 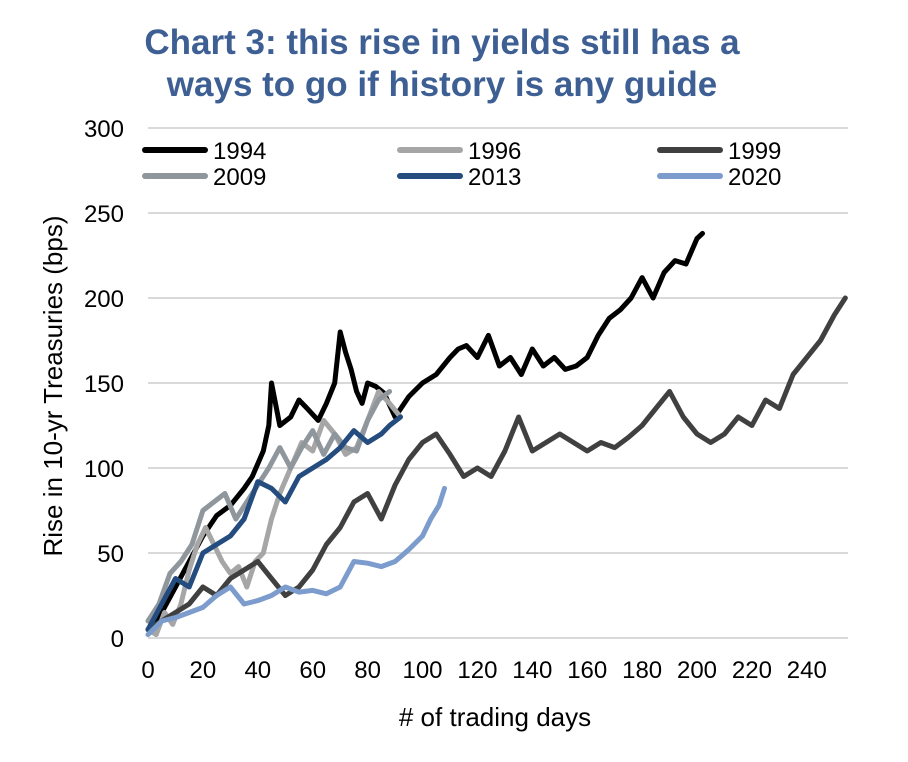 I want to click on y-axis-label: Rise in 10-yr Treasuries (bps), so click(x=53, y=386).